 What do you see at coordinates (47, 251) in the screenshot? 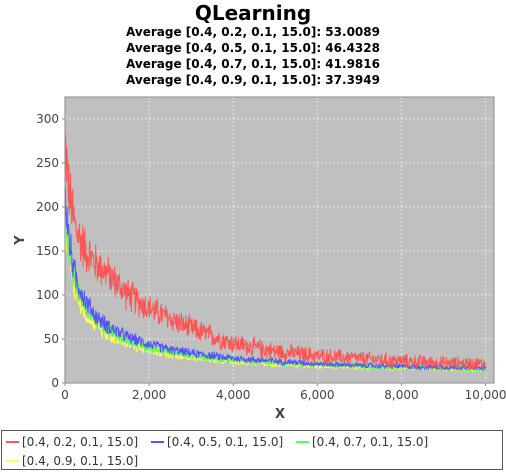
I see `y-tick-label: 150` at bounding box center [47, 251].